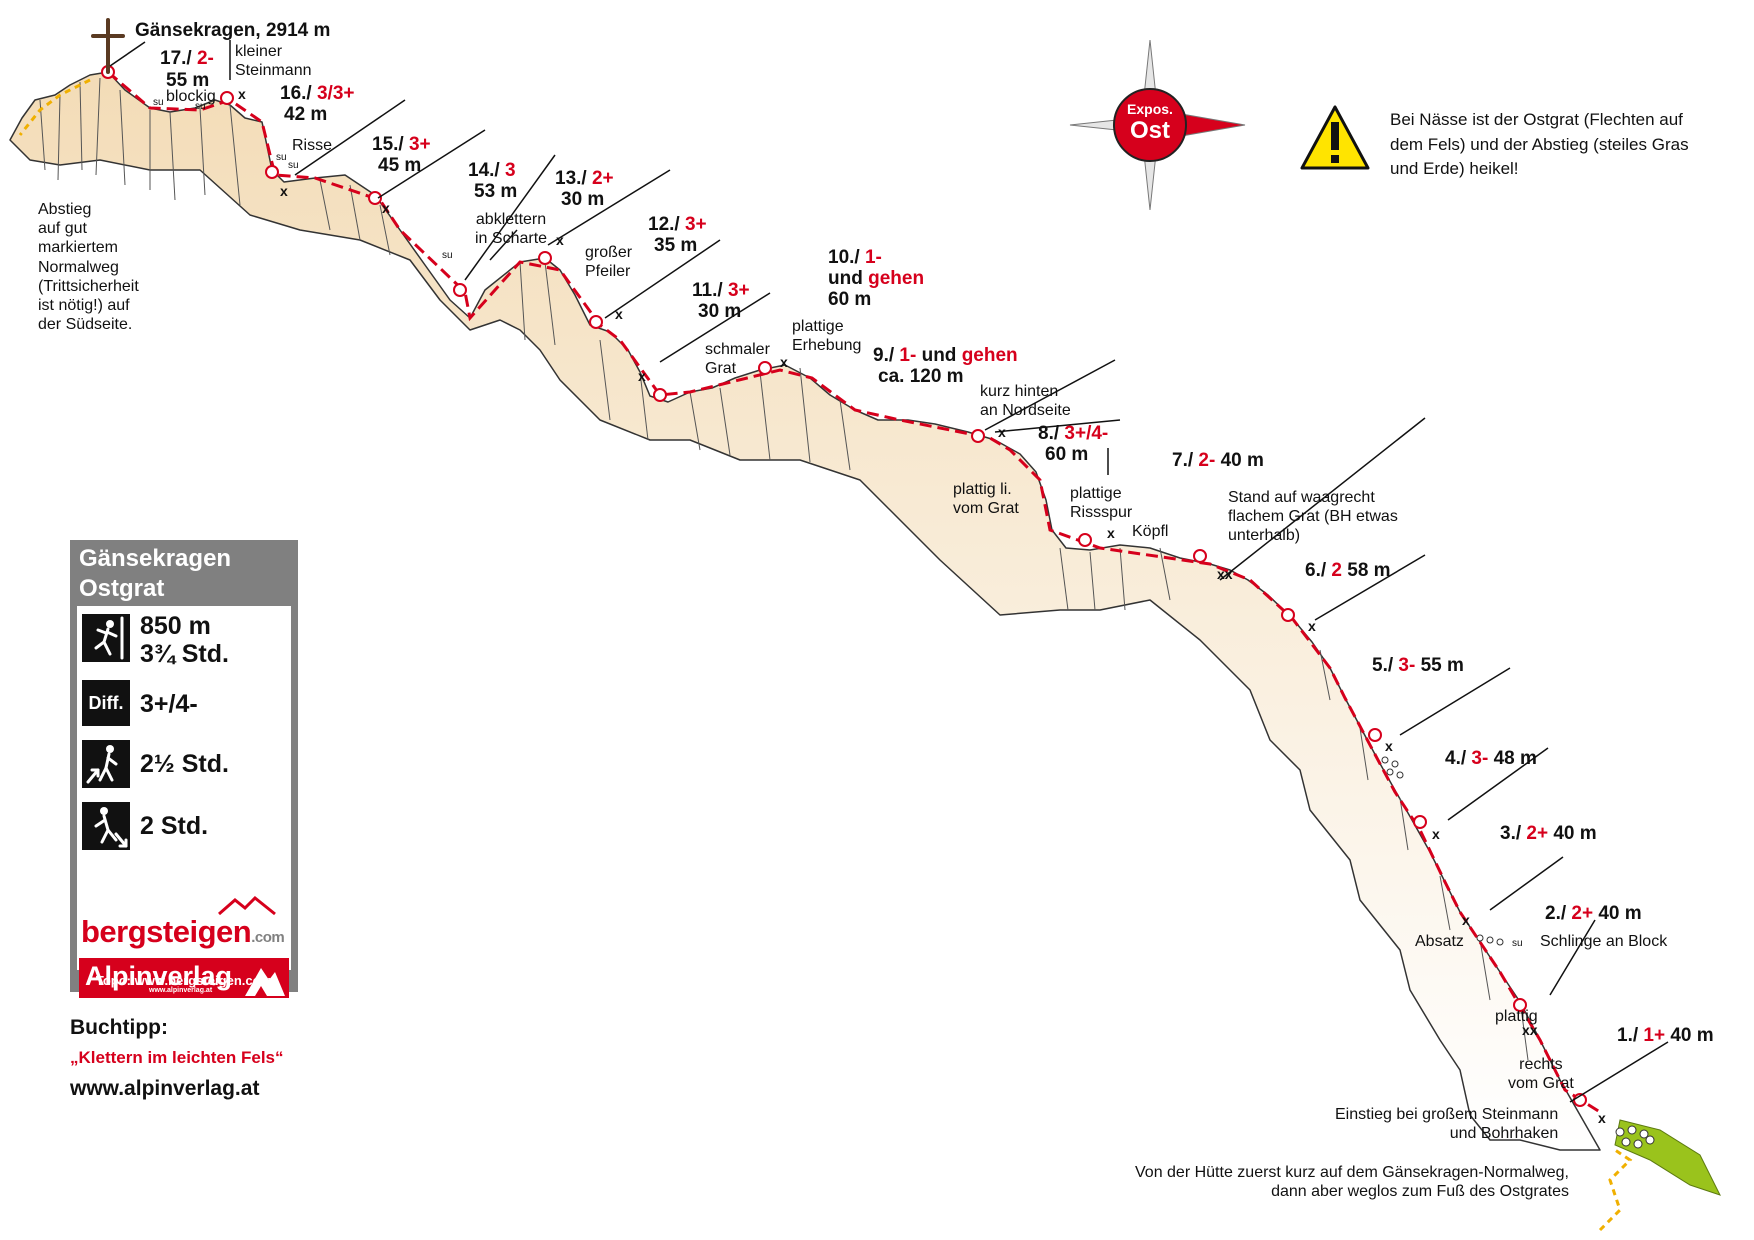  Describe the element at coordinates (850, 299) in the screenshot. I see `pitch-10-length: 60 m` at that location.